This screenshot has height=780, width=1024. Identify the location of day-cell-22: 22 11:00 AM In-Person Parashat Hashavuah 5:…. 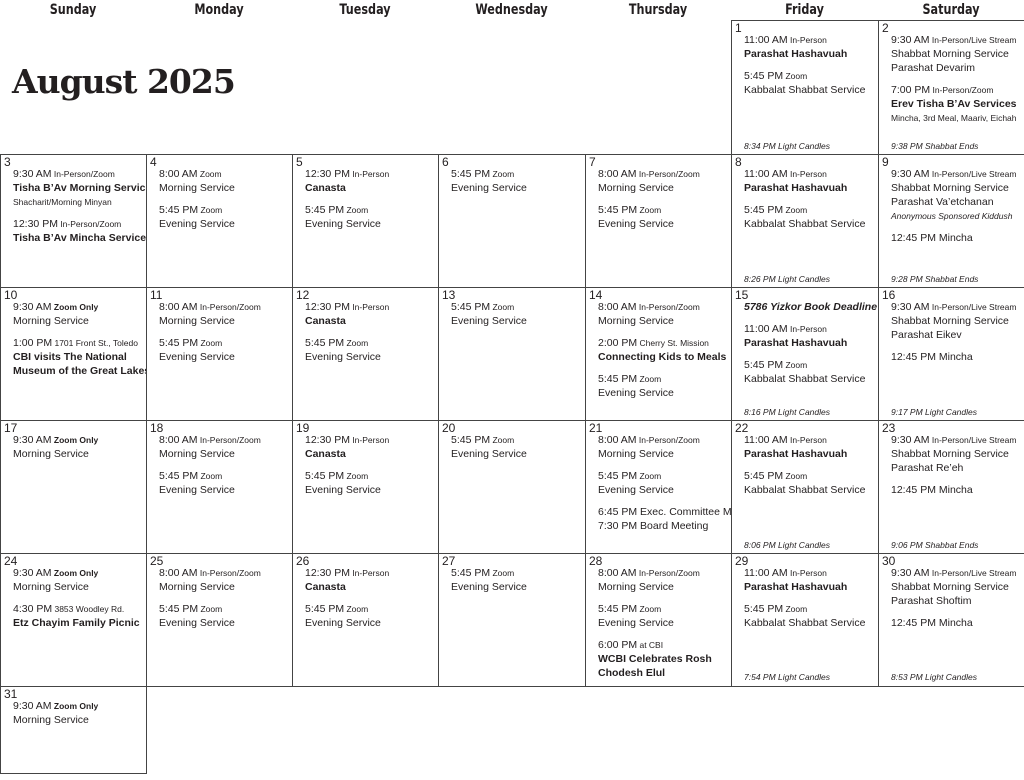
(805, 487).